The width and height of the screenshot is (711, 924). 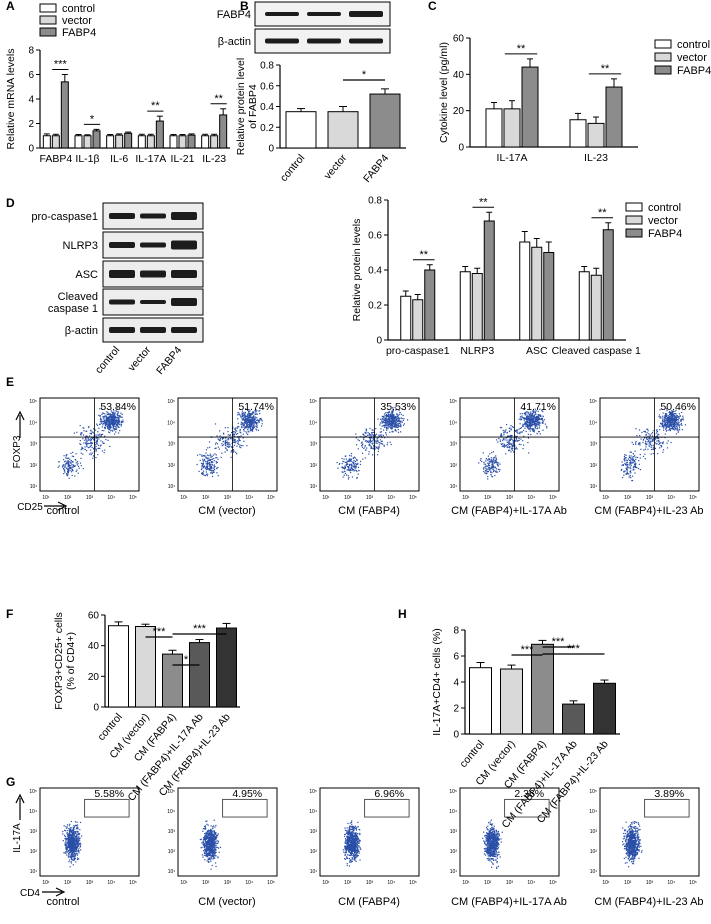 I want to click on x-tick-label: 10⁴, so click(x=531, y=498).